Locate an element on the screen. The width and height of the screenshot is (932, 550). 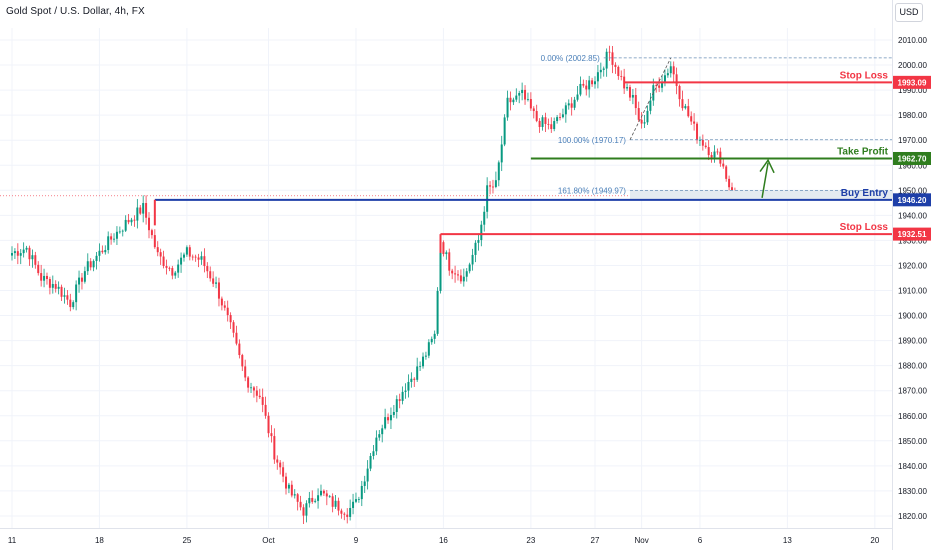
time-tick-label: 27 is located at coordinates (595, 540).